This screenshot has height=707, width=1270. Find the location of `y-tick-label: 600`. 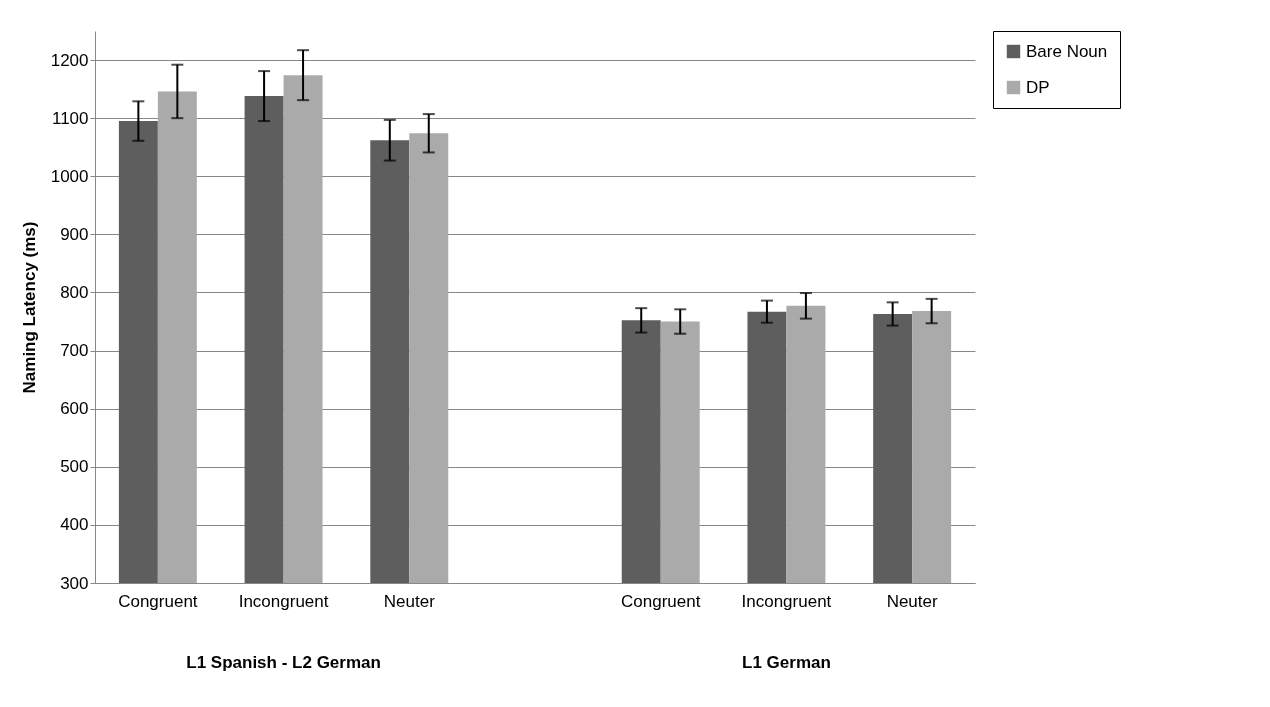

y-tick-label: 600 is located at coordinates (74, 409).